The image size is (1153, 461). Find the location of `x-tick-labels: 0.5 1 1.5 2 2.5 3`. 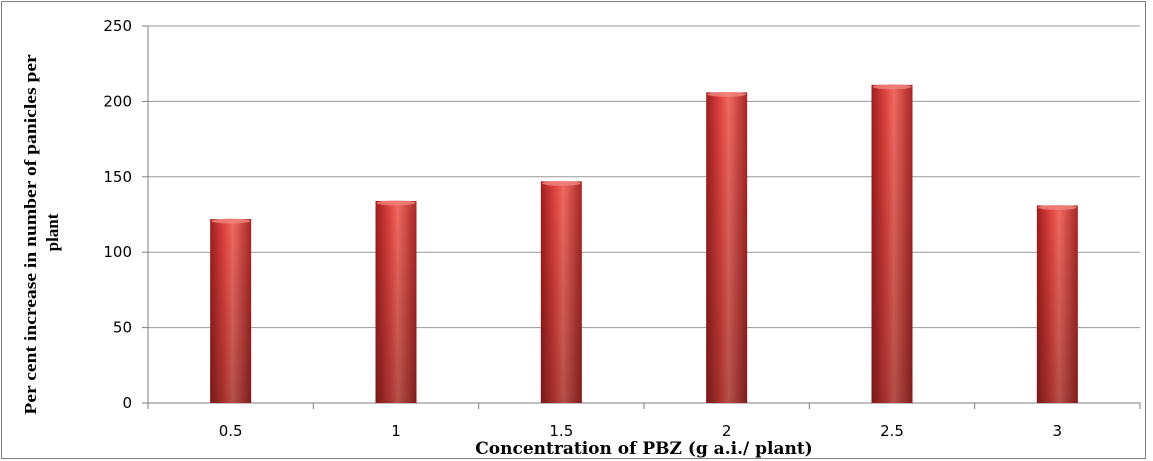

x-tick-labels: 0.5 1 1.5 2 2.5 3 is located at coordinates (640, 431).